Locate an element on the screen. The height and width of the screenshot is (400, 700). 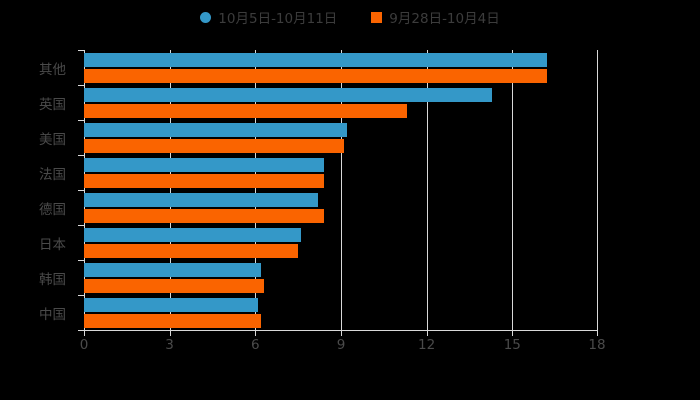
legend-label-series-1: 10月5日-10月11日 is located at coordinates (278, 19).